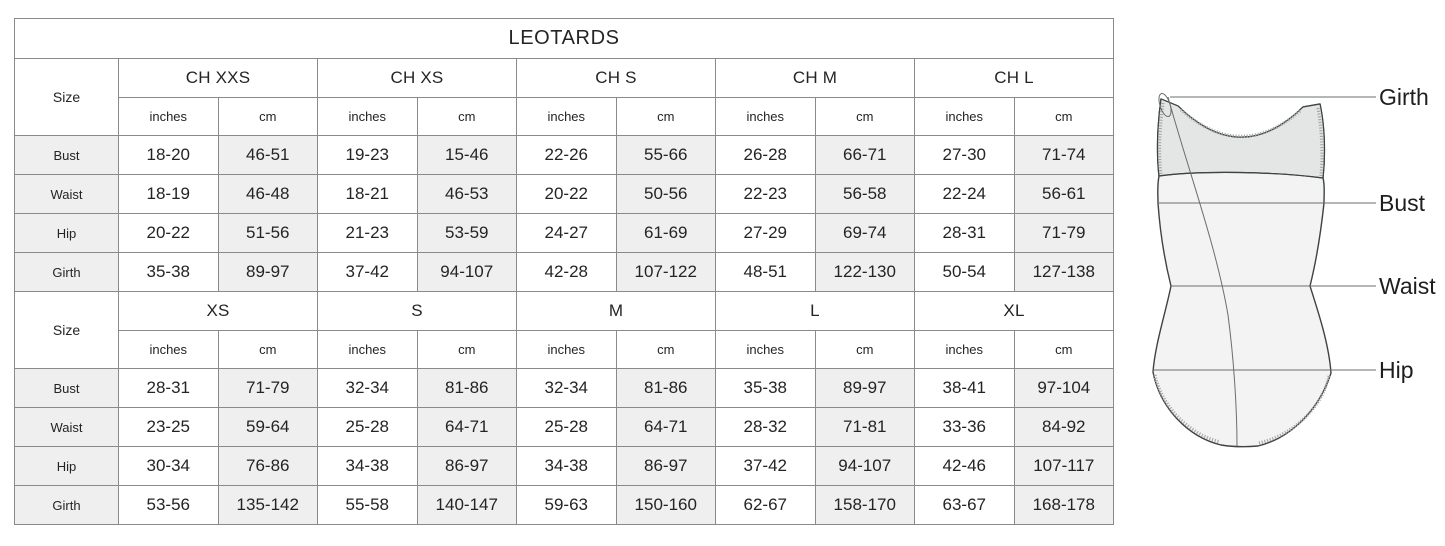 The height and width of the screenshot is (546, 1445). I want to click on value-inches: 20-22, so click(566, 194).